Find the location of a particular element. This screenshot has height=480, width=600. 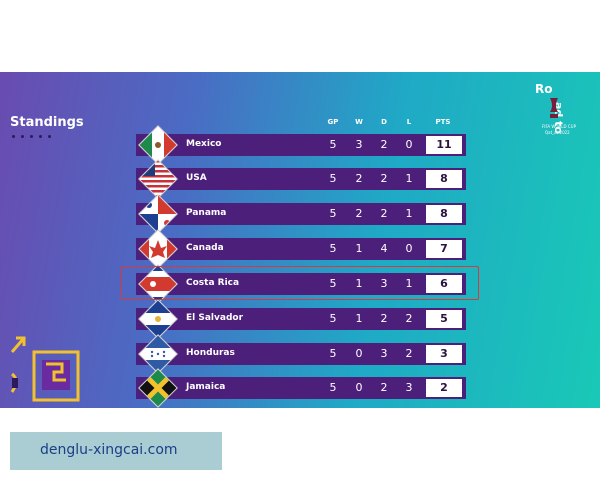

stat-pts: 6 is located at coordinates (444, 284).